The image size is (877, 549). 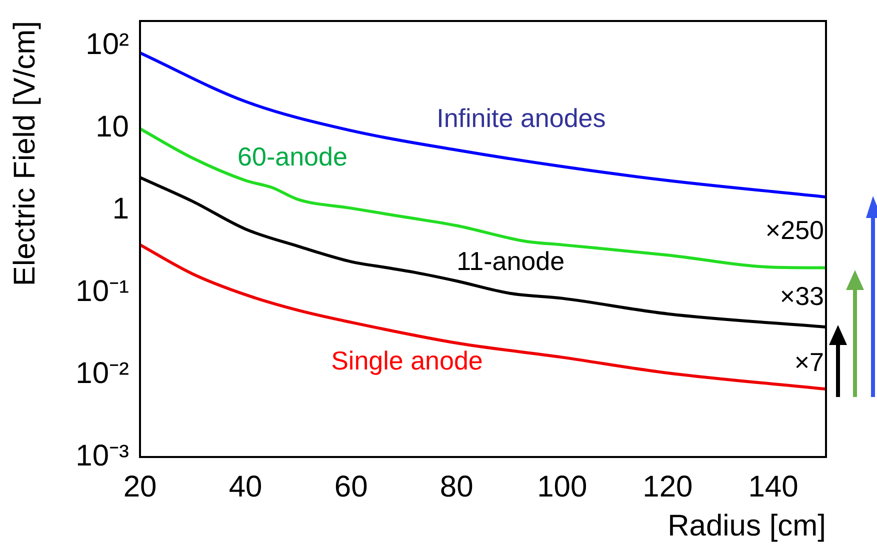 What do you see at coordinates (120, 209) in the screenshot?
I see `y-tick-label: 1` at bounding box center [120, 209].